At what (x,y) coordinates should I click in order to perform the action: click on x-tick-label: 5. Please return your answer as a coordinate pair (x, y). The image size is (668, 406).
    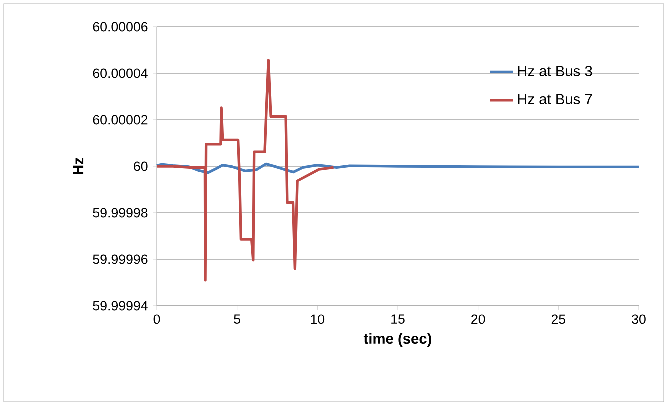
    Looking at the image, I should click on (237, 319).